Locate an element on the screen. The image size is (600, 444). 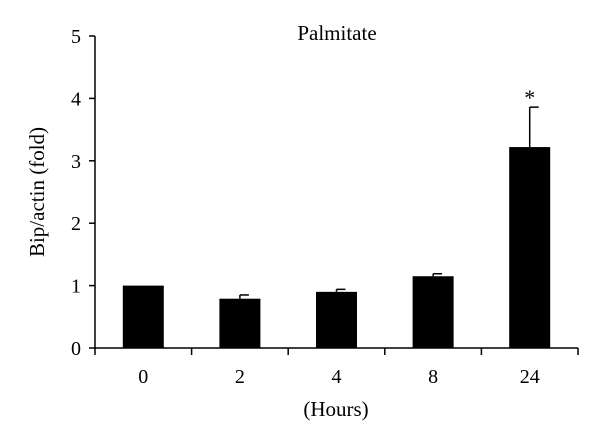
chart-title: Palmitate is located at coordinates (336, 33).